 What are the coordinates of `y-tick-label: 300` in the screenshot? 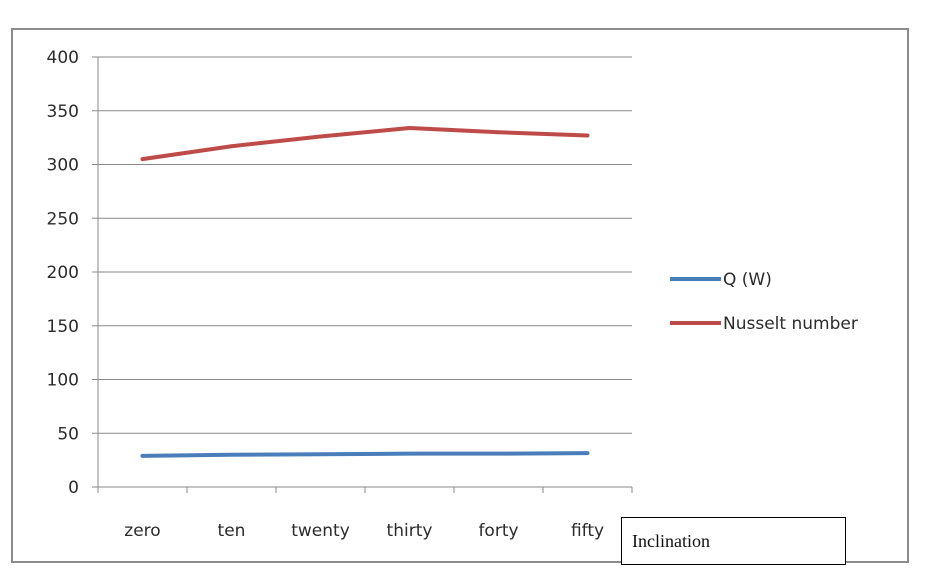 It's located at (63, 166).